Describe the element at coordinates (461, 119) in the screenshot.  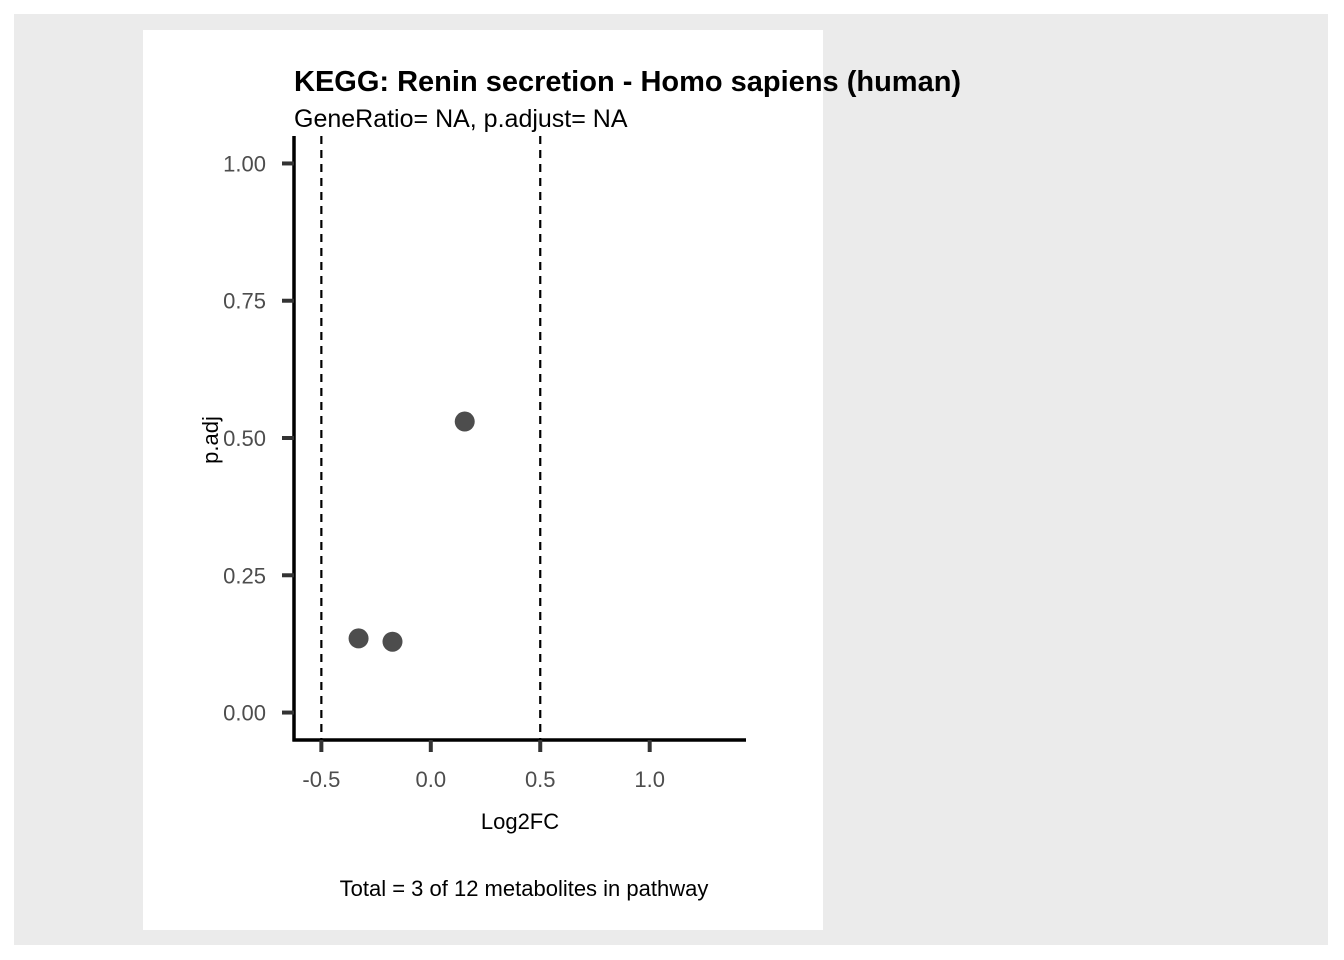
I see `chart-subtitle: GeneRatio= NA, p.adjust= NA` at that location.